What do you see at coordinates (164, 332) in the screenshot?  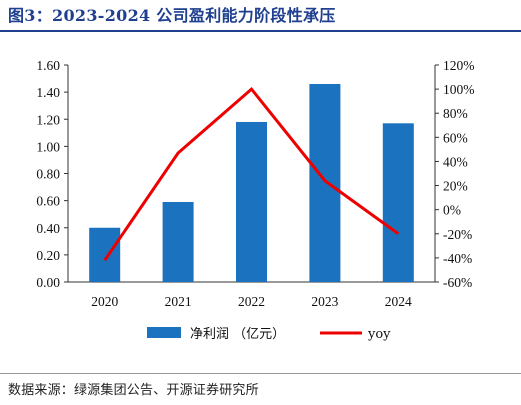 I see `legend-swatch-bar` at bounding box center [164, 332].